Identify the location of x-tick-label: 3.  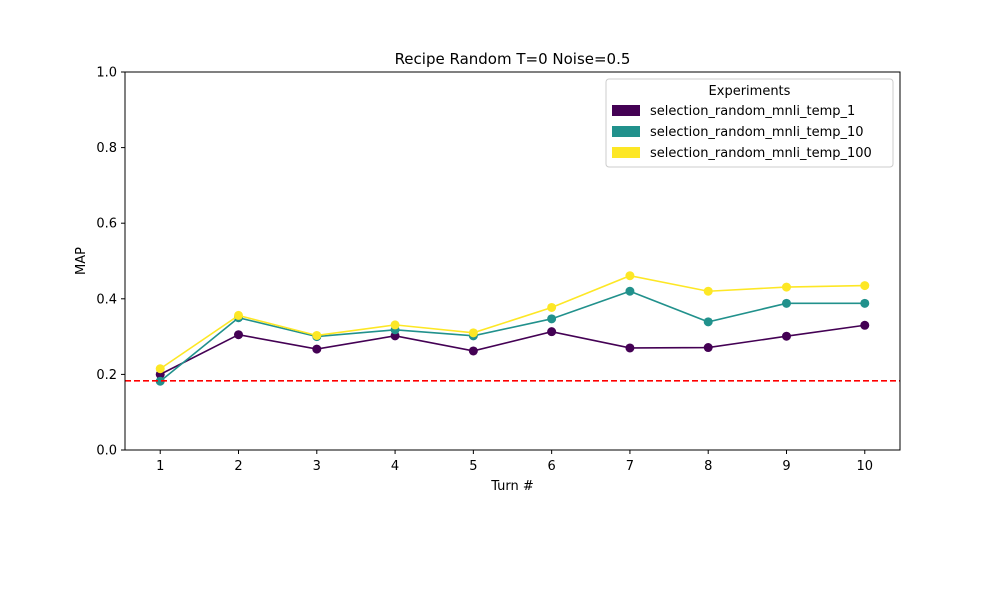
(317, 466).